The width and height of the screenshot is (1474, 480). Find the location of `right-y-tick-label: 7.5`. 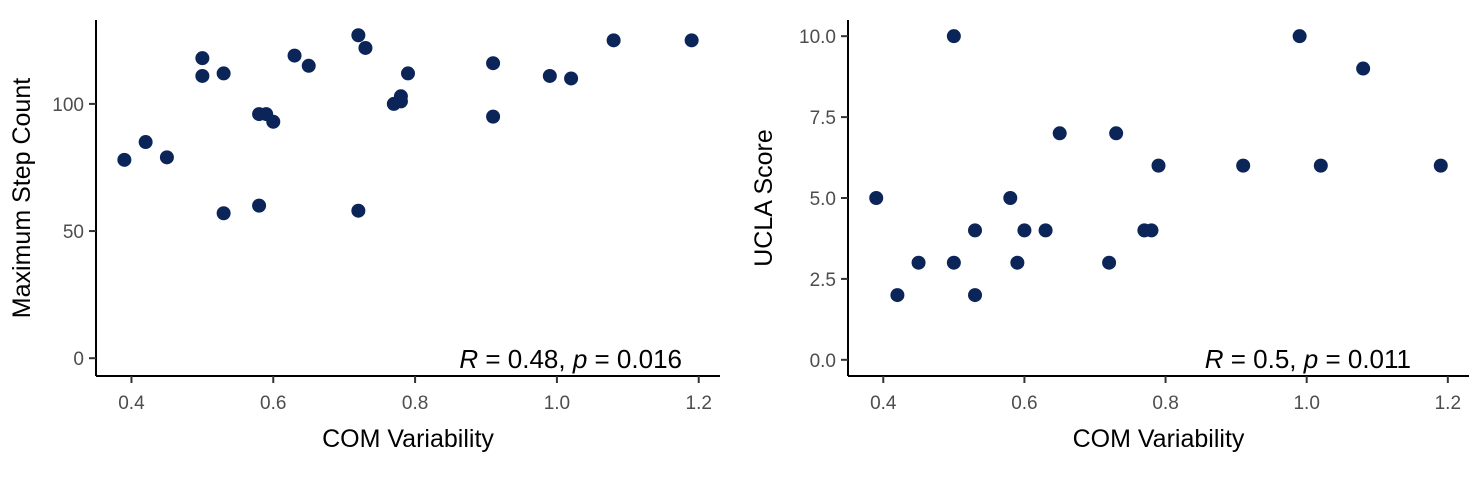

right-y-tick-label: 7.5 is located at coordinates (823, 118).